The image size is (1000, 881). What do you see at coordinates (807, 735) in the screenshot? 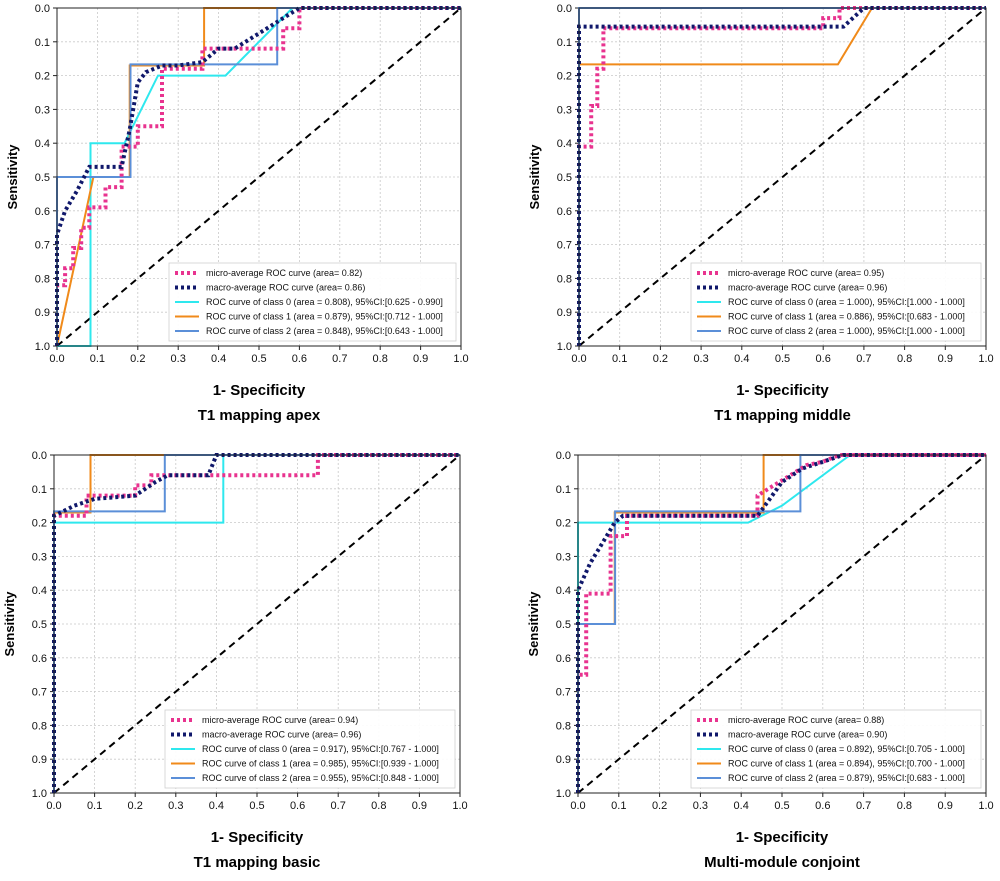
I see `legend-label: macro-average ROC curve (area= 0.90)` at bounding box center [807, 735].